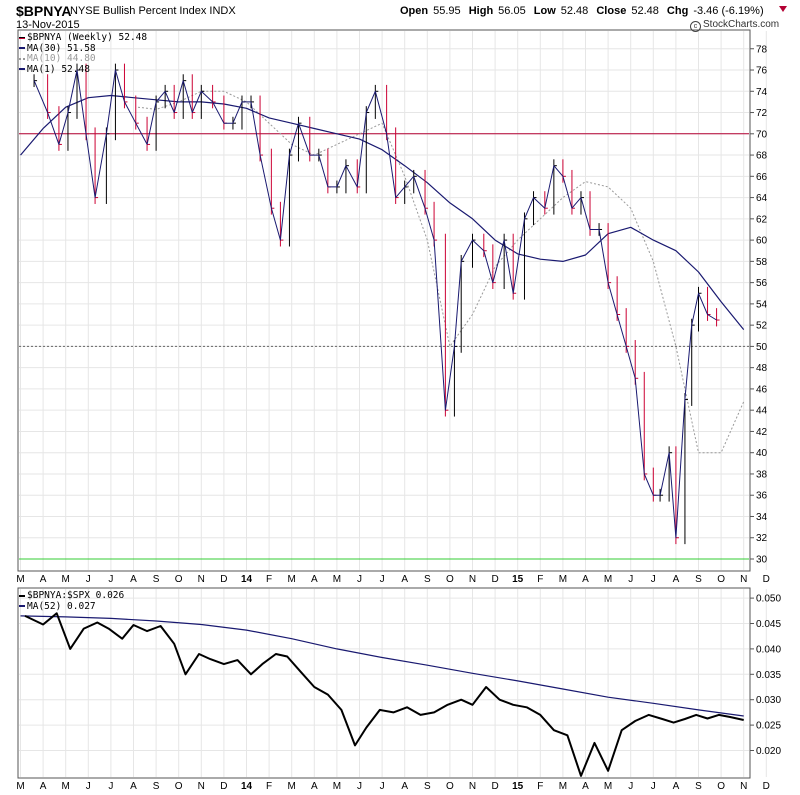  What do you see at coordinates (61, 606) in the screenshot?
I see `legend-ma52-text: MA(52) 0.027` at bounding box center [61, 606].